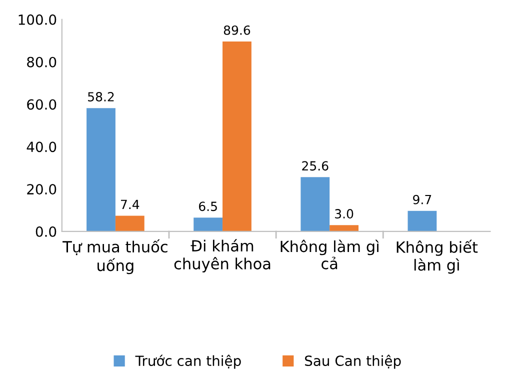 The height and width of the screenshot is (389, 516). What do you see at coordinates (315, 166) in the screenshot?
I see `data-label: 25.6` at bounding box center [315, 166].